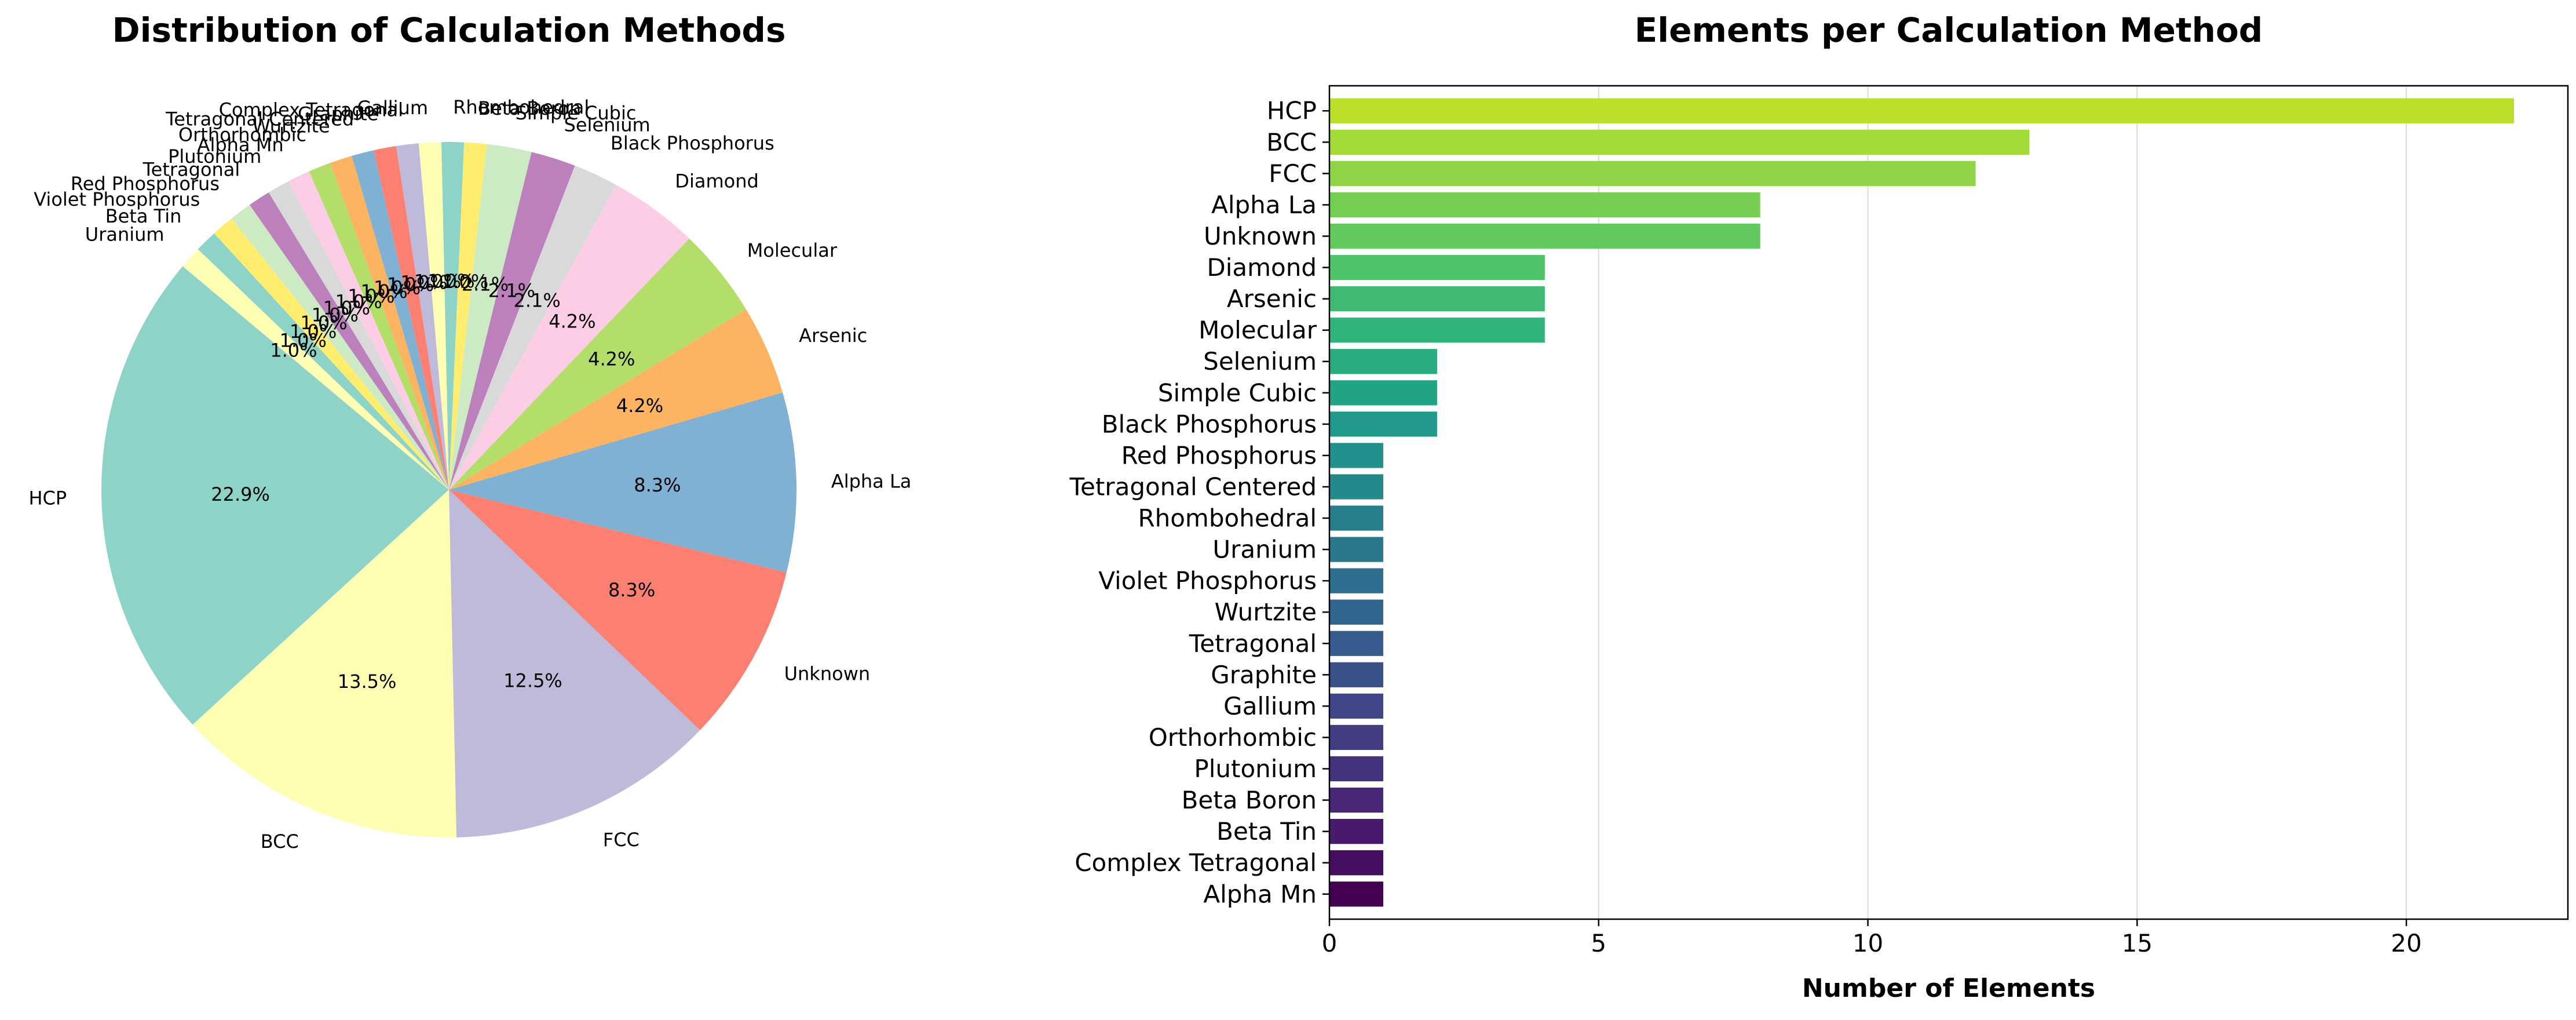  What do you see at coordinates (1867, 943) in the screenshot?
I see `bar-x-tick-label-10: 10` at bounding box center [1867, 943].